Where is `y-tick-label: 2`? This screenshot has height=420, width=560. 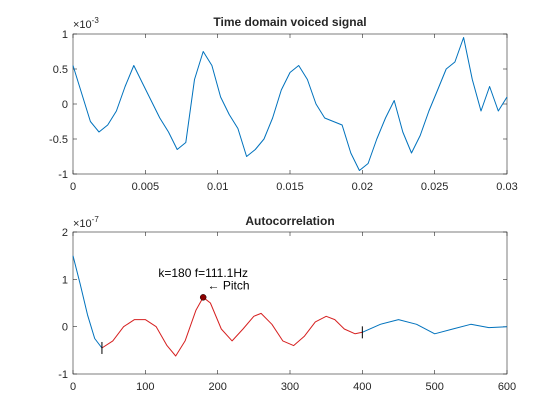 y-tick-label: 2 is located at coordinates (65, 233).